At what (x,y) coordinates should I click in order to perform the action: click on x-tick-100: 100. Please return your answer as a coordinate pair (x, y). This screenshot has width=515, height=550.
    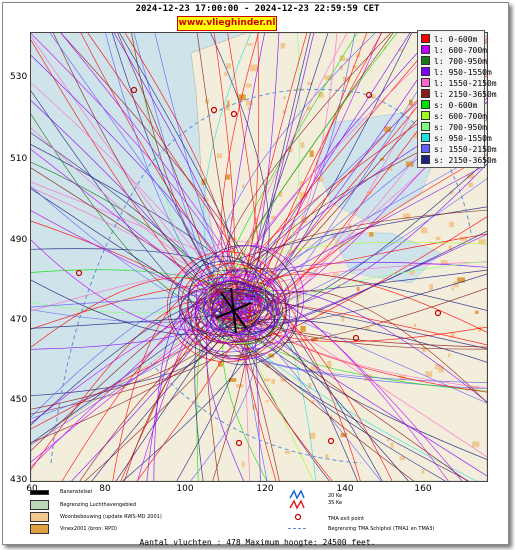
    Looking at the image, I should click on (185, 489).